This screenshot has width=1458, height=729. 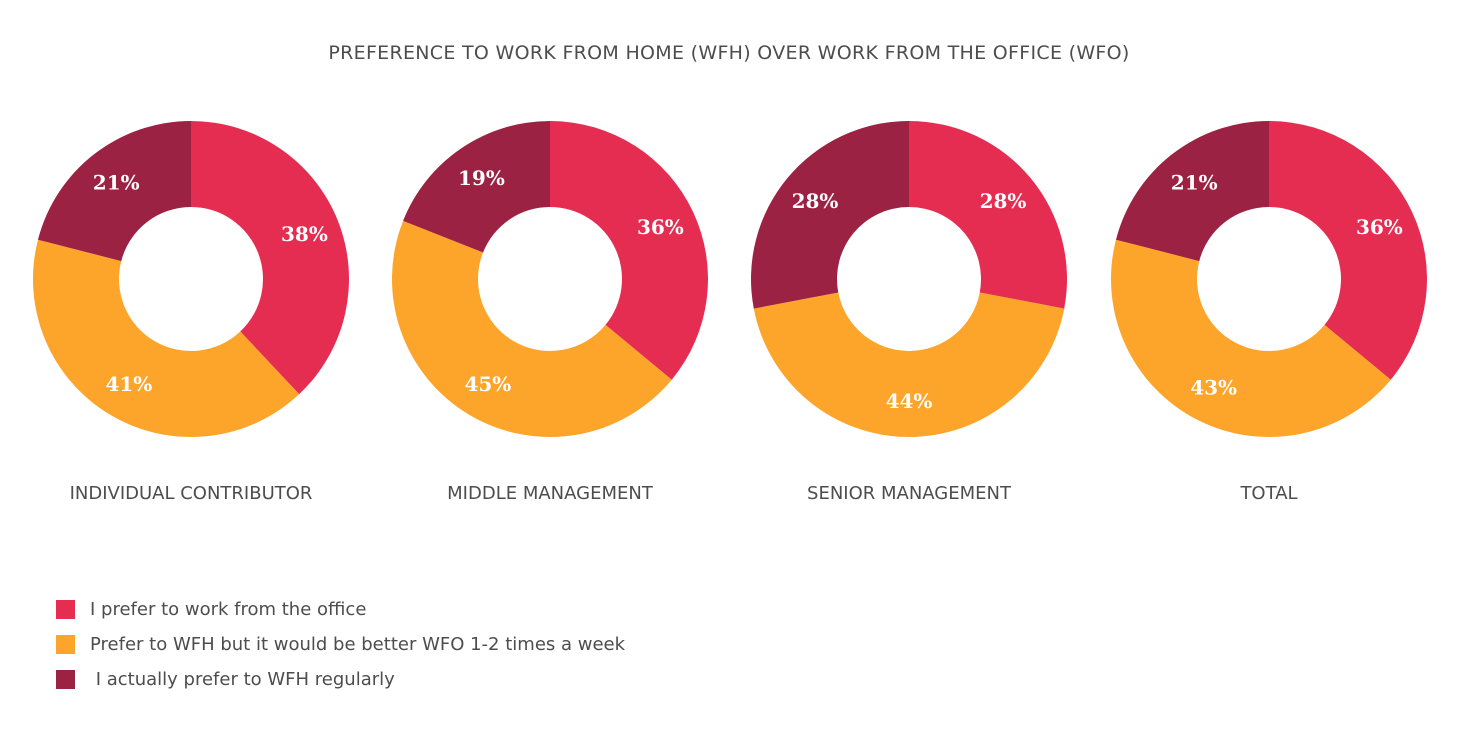 I want to click on category-label-2: SENIOR MANAGEMENT, so click(x=909, y=493).